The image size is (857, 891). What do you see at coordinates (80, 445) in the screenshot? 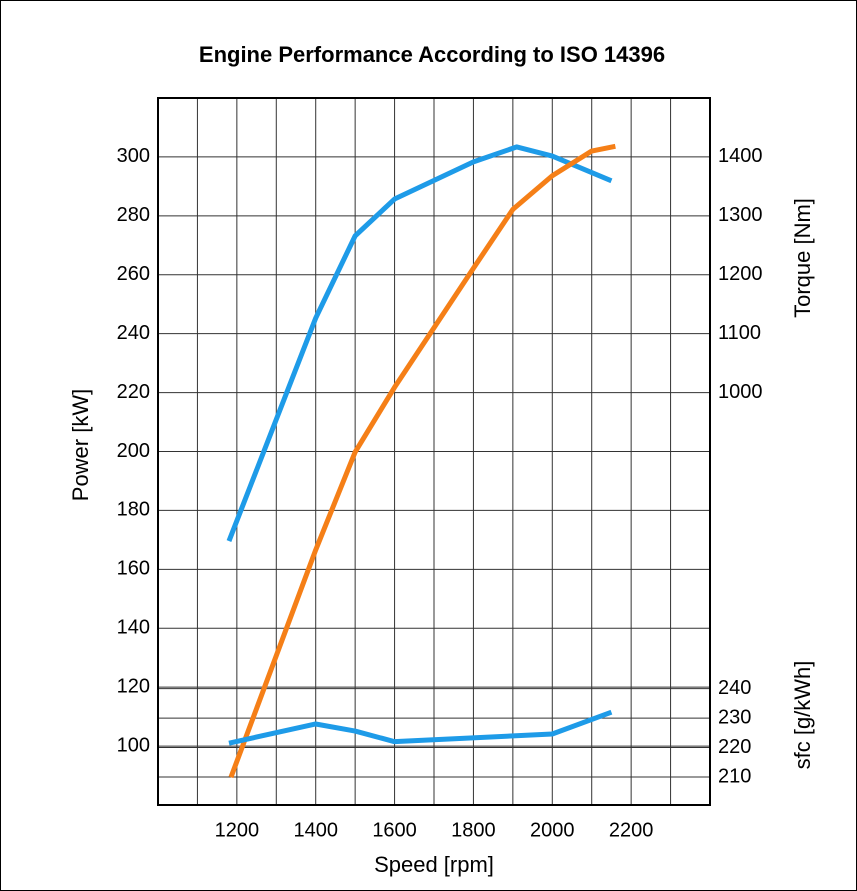
I see `y-axis-label: Power [kW]` at bounding box center [80, 445].